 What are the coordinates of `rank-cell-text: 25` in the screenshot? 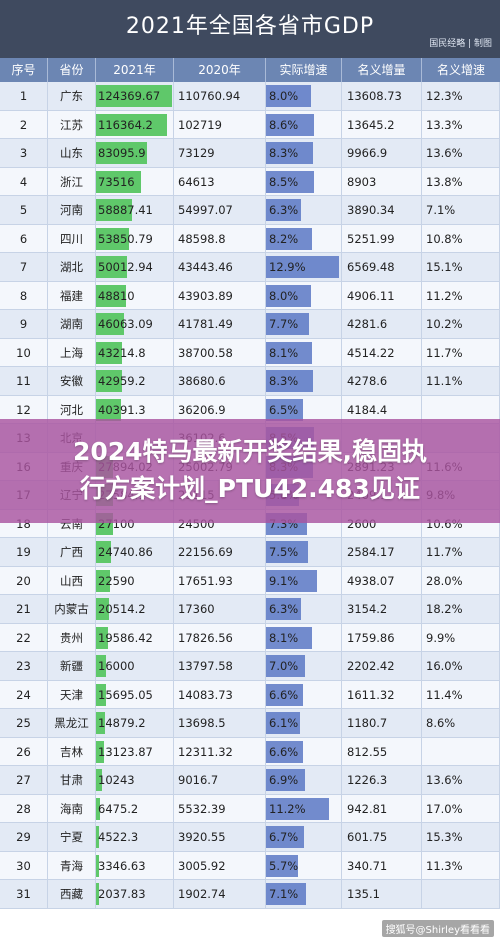 It's located at (23, 723).